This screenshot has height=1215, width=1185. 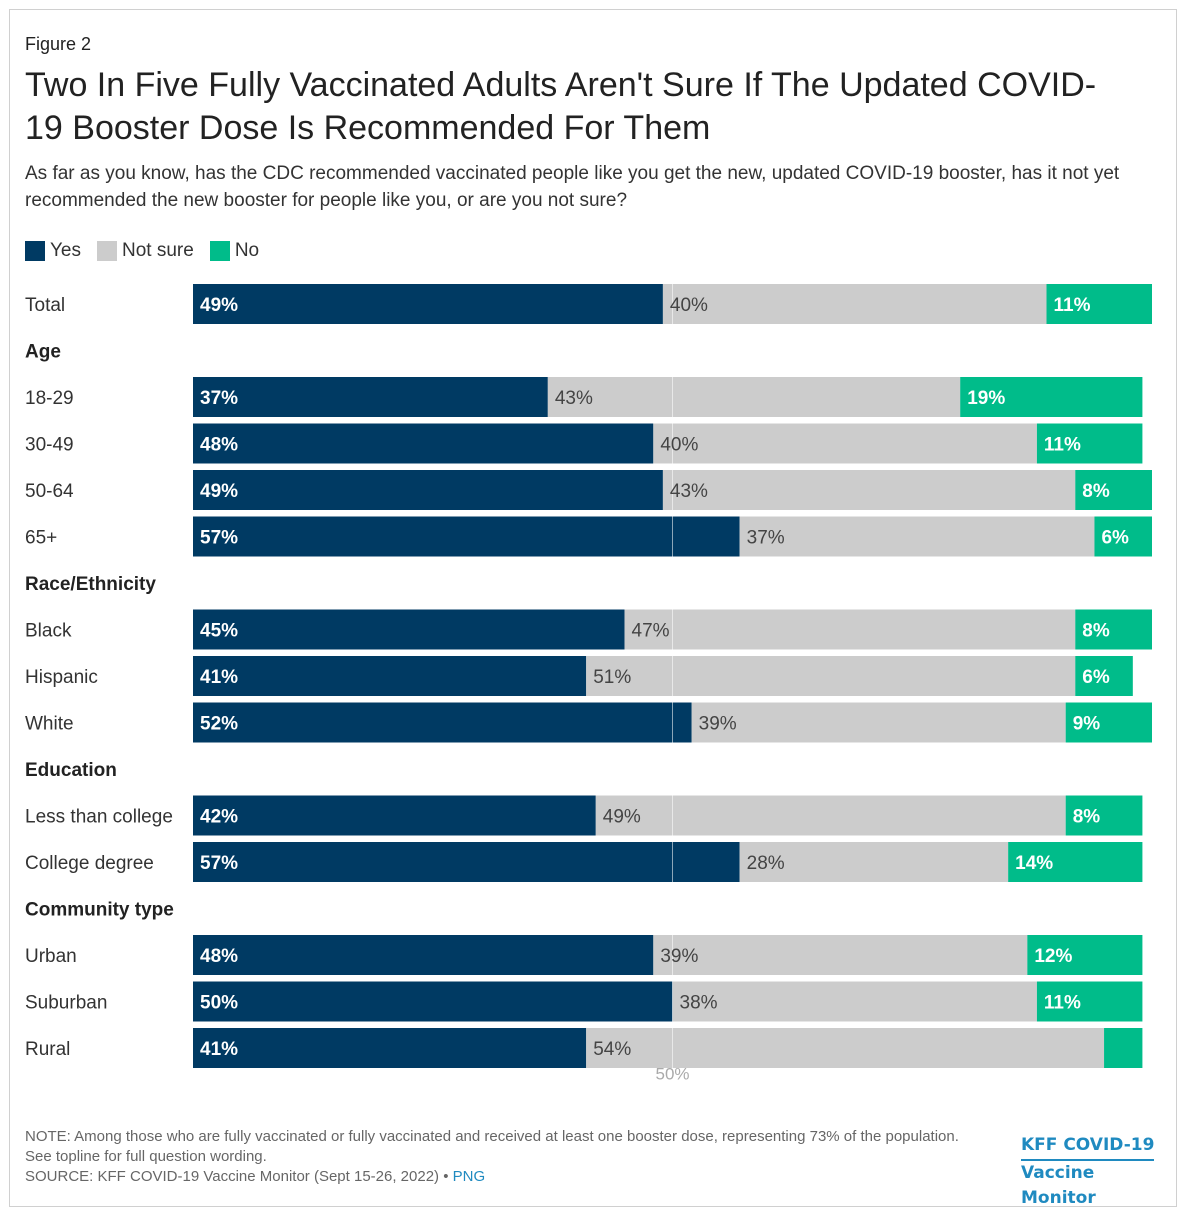 What do you see at coordinates (1058, 1185) in the screenshot?
I see `brand-line2: Vaccine Monitor` at bounding box center [1058, 1185].